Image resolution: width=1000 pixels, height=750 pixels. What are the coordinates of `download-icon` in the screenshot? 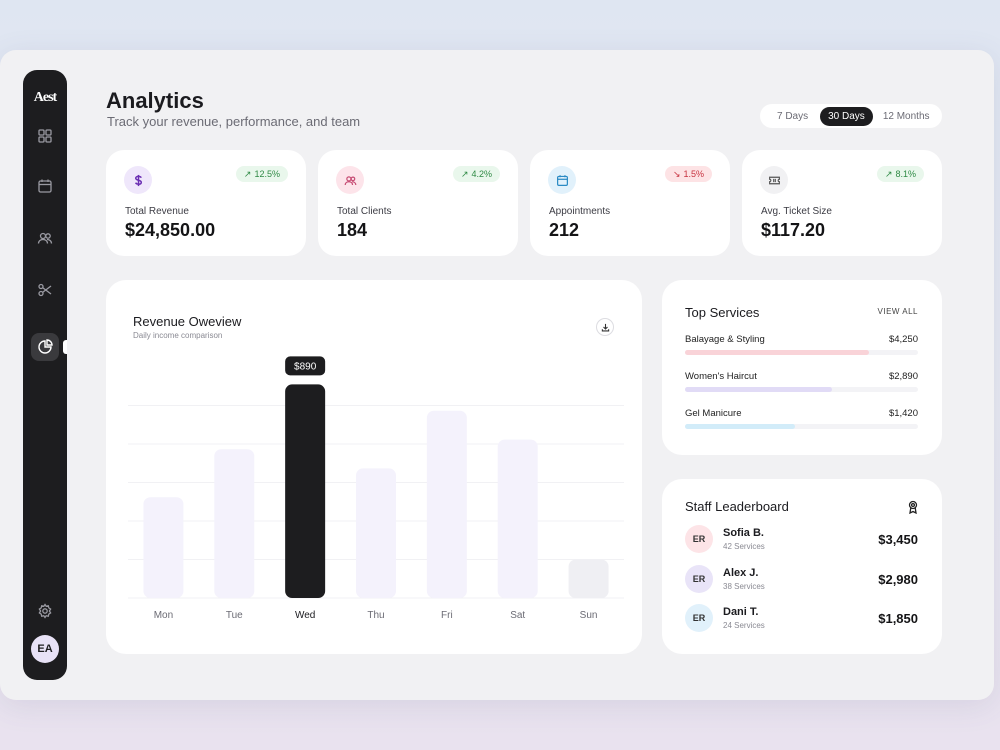 It's located at (605, 327).